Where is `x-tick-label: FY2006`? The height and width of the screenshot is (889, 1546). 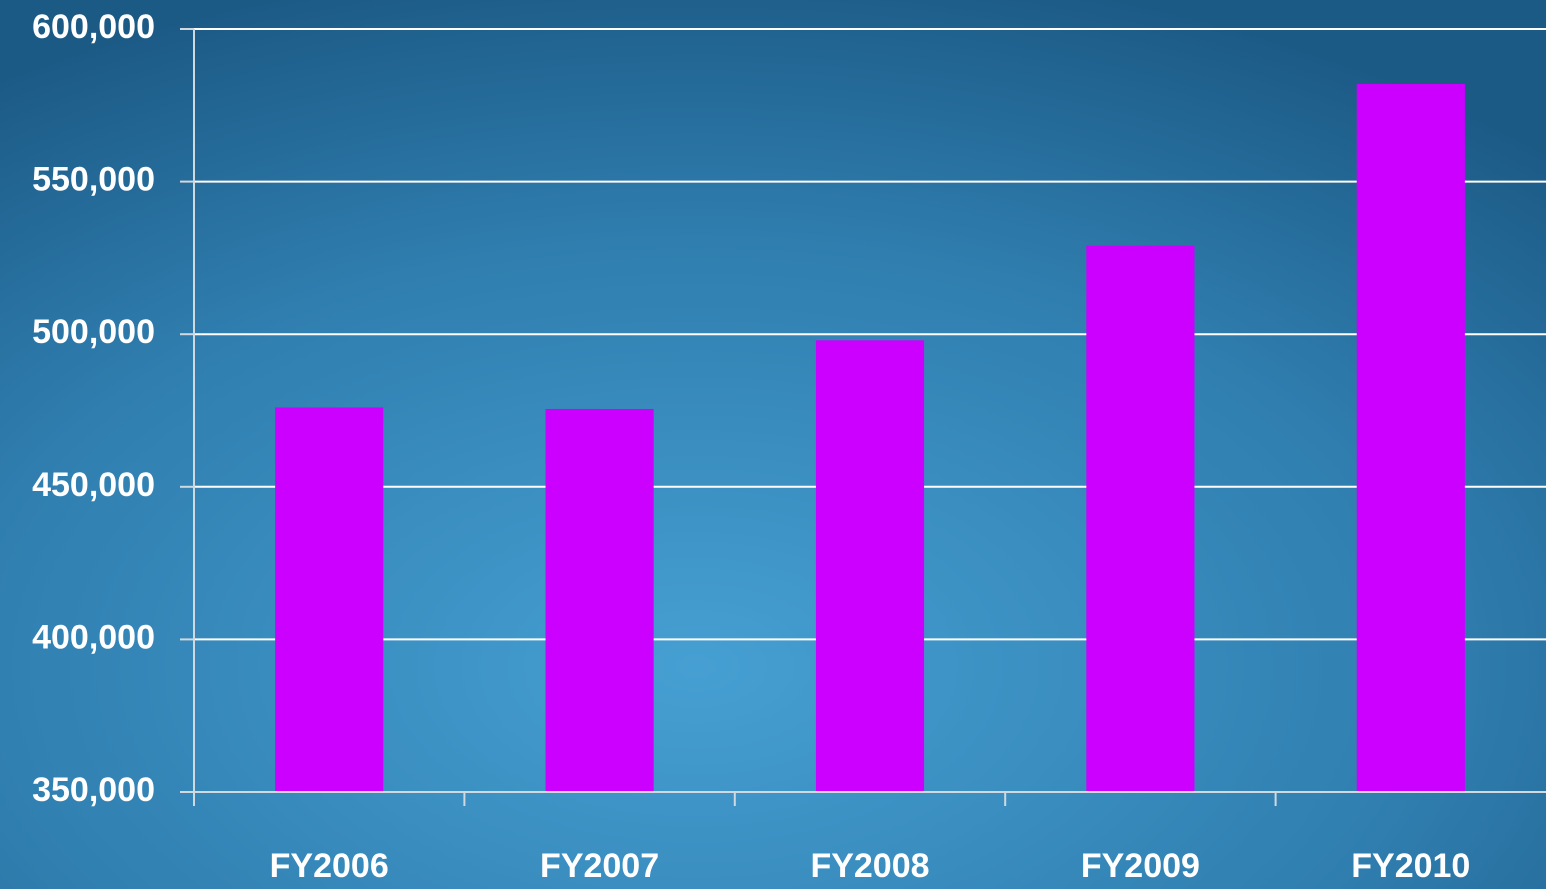 x-tick-label: FY2006 is located at coordinates (329, 866).